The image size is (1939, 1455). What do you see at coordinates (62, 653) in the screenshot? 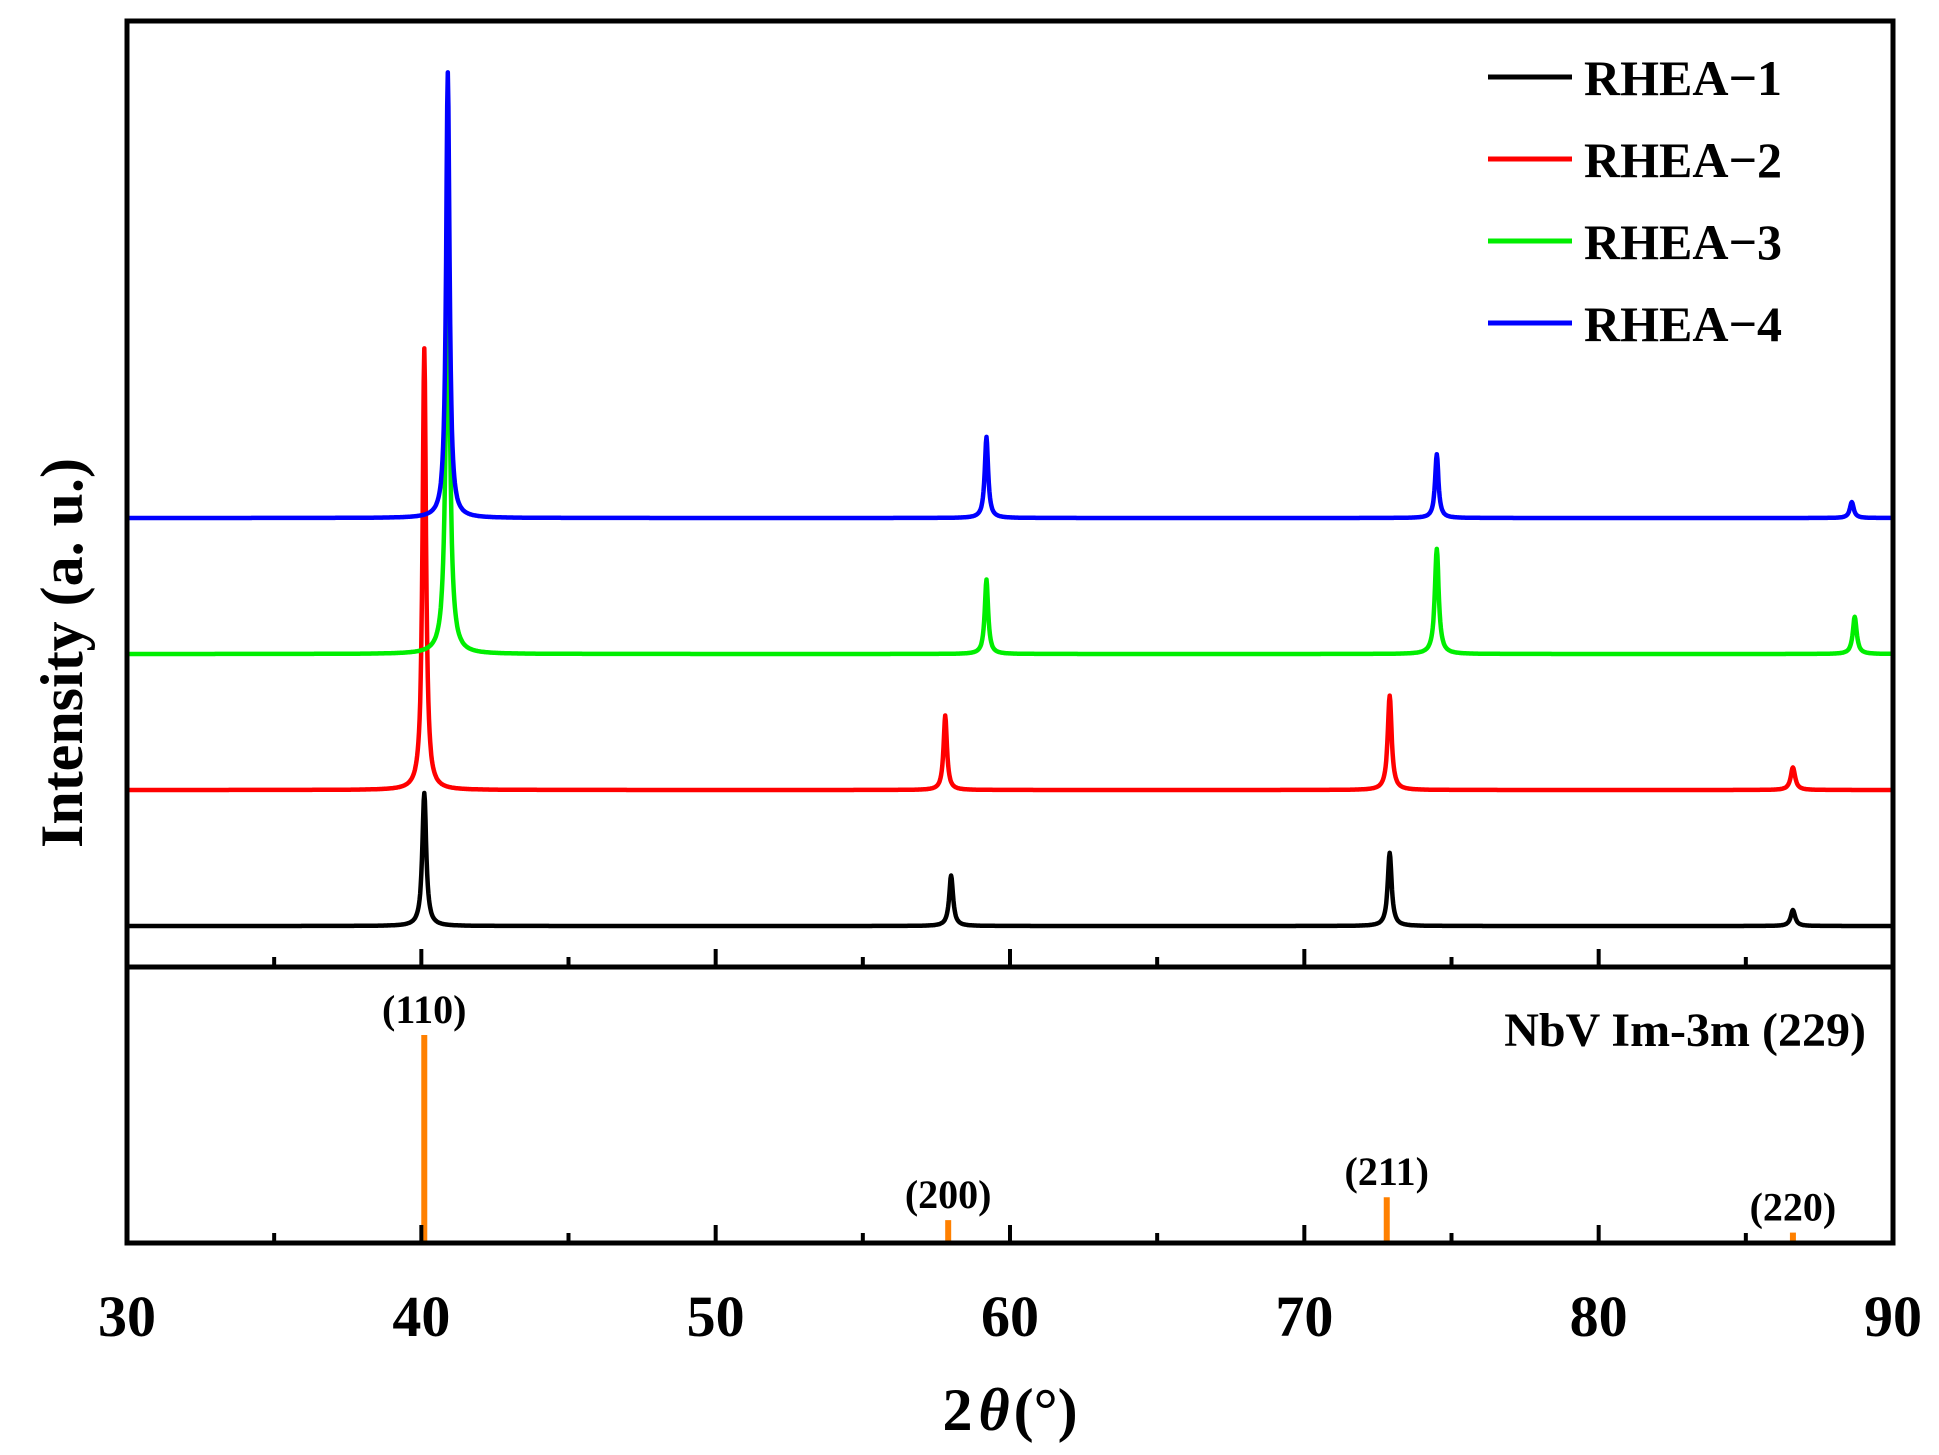
I see `y-axis-title: Intensity (a. u.)` at bounding box center [62, 653].